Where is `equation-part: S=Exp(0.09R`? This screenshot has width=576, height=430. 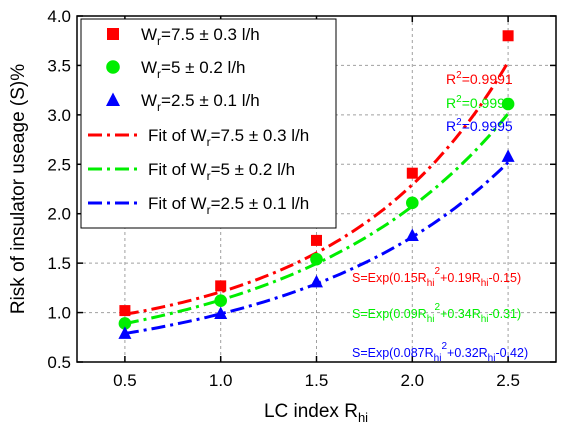
equation-part: S=Exp(0.09R is located at coordinates (389, 314).